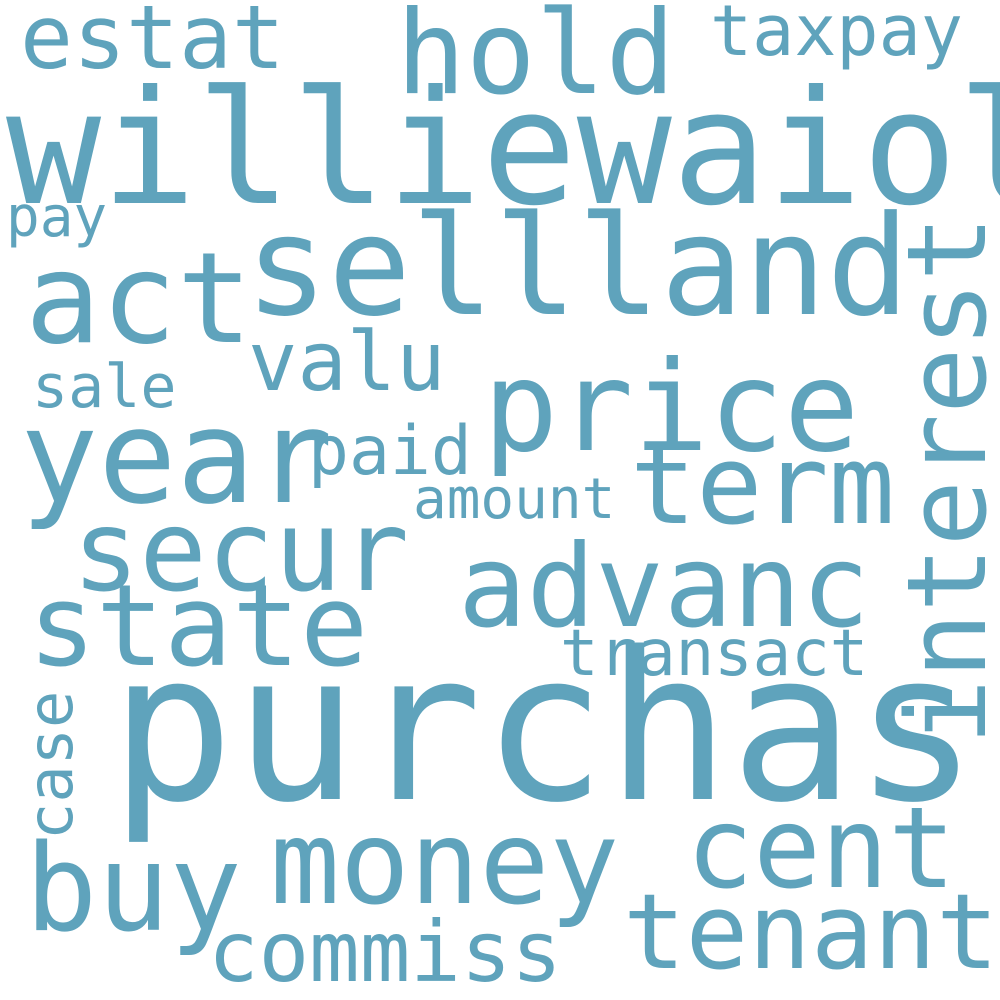 This screenshot has height=1000, width=1000. I want to click on word-paid: paid, so click(390, 451).